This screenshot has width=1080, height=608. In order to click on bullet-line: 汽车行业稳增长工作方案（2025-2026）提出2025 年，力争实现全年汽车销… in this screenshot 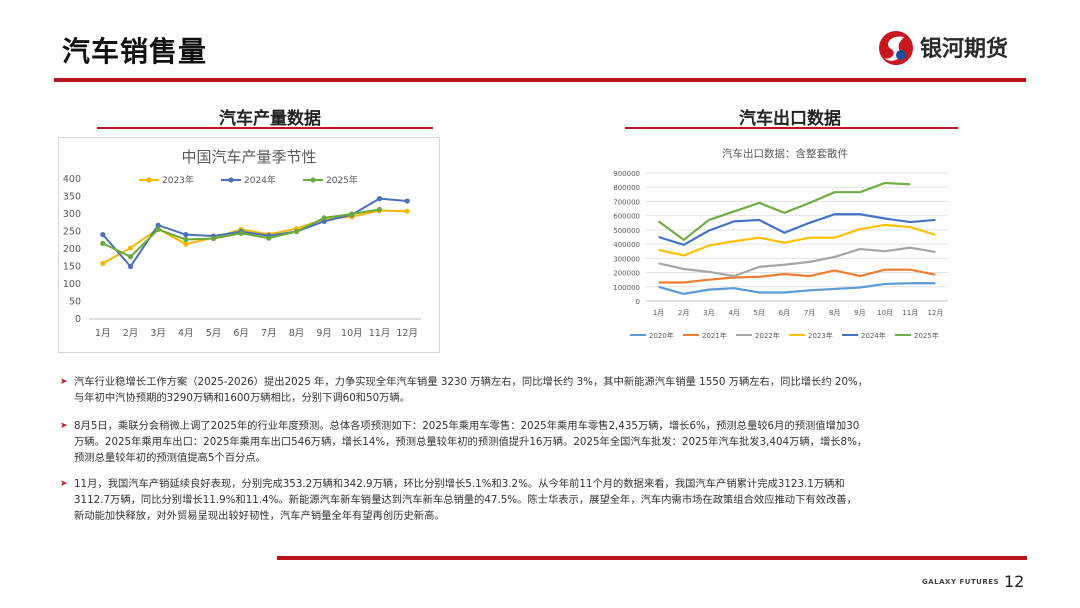, I will do `click(471, 382)`.